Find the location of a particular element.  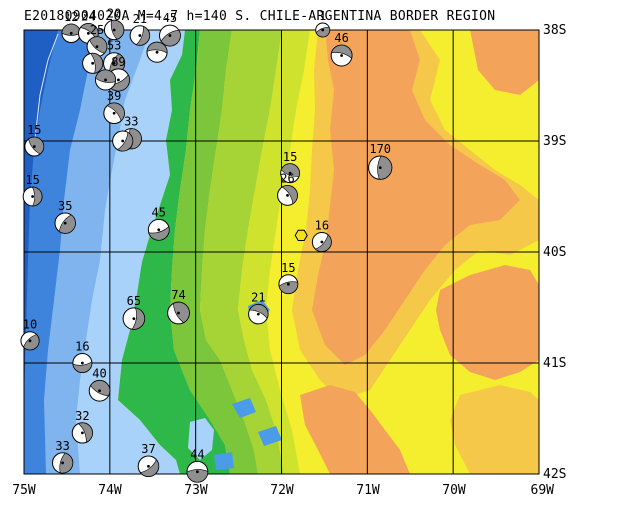

focal-mechanism: 46 is located at coordinates (341, 49).